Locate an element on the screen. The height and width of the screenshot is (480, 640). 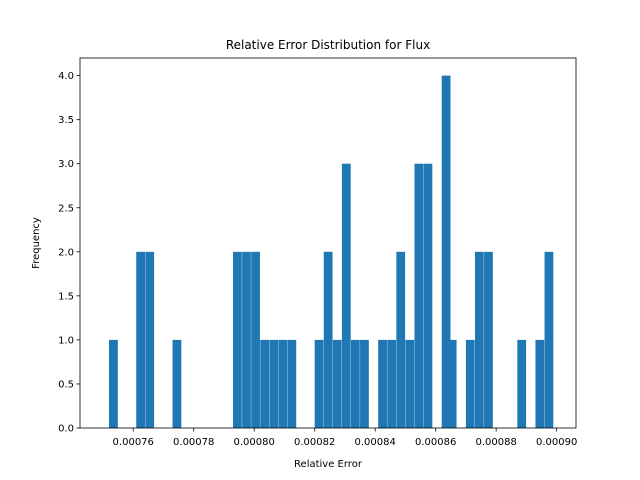
x-tick-label: 0.00084 is located at coordinates (375, 442).